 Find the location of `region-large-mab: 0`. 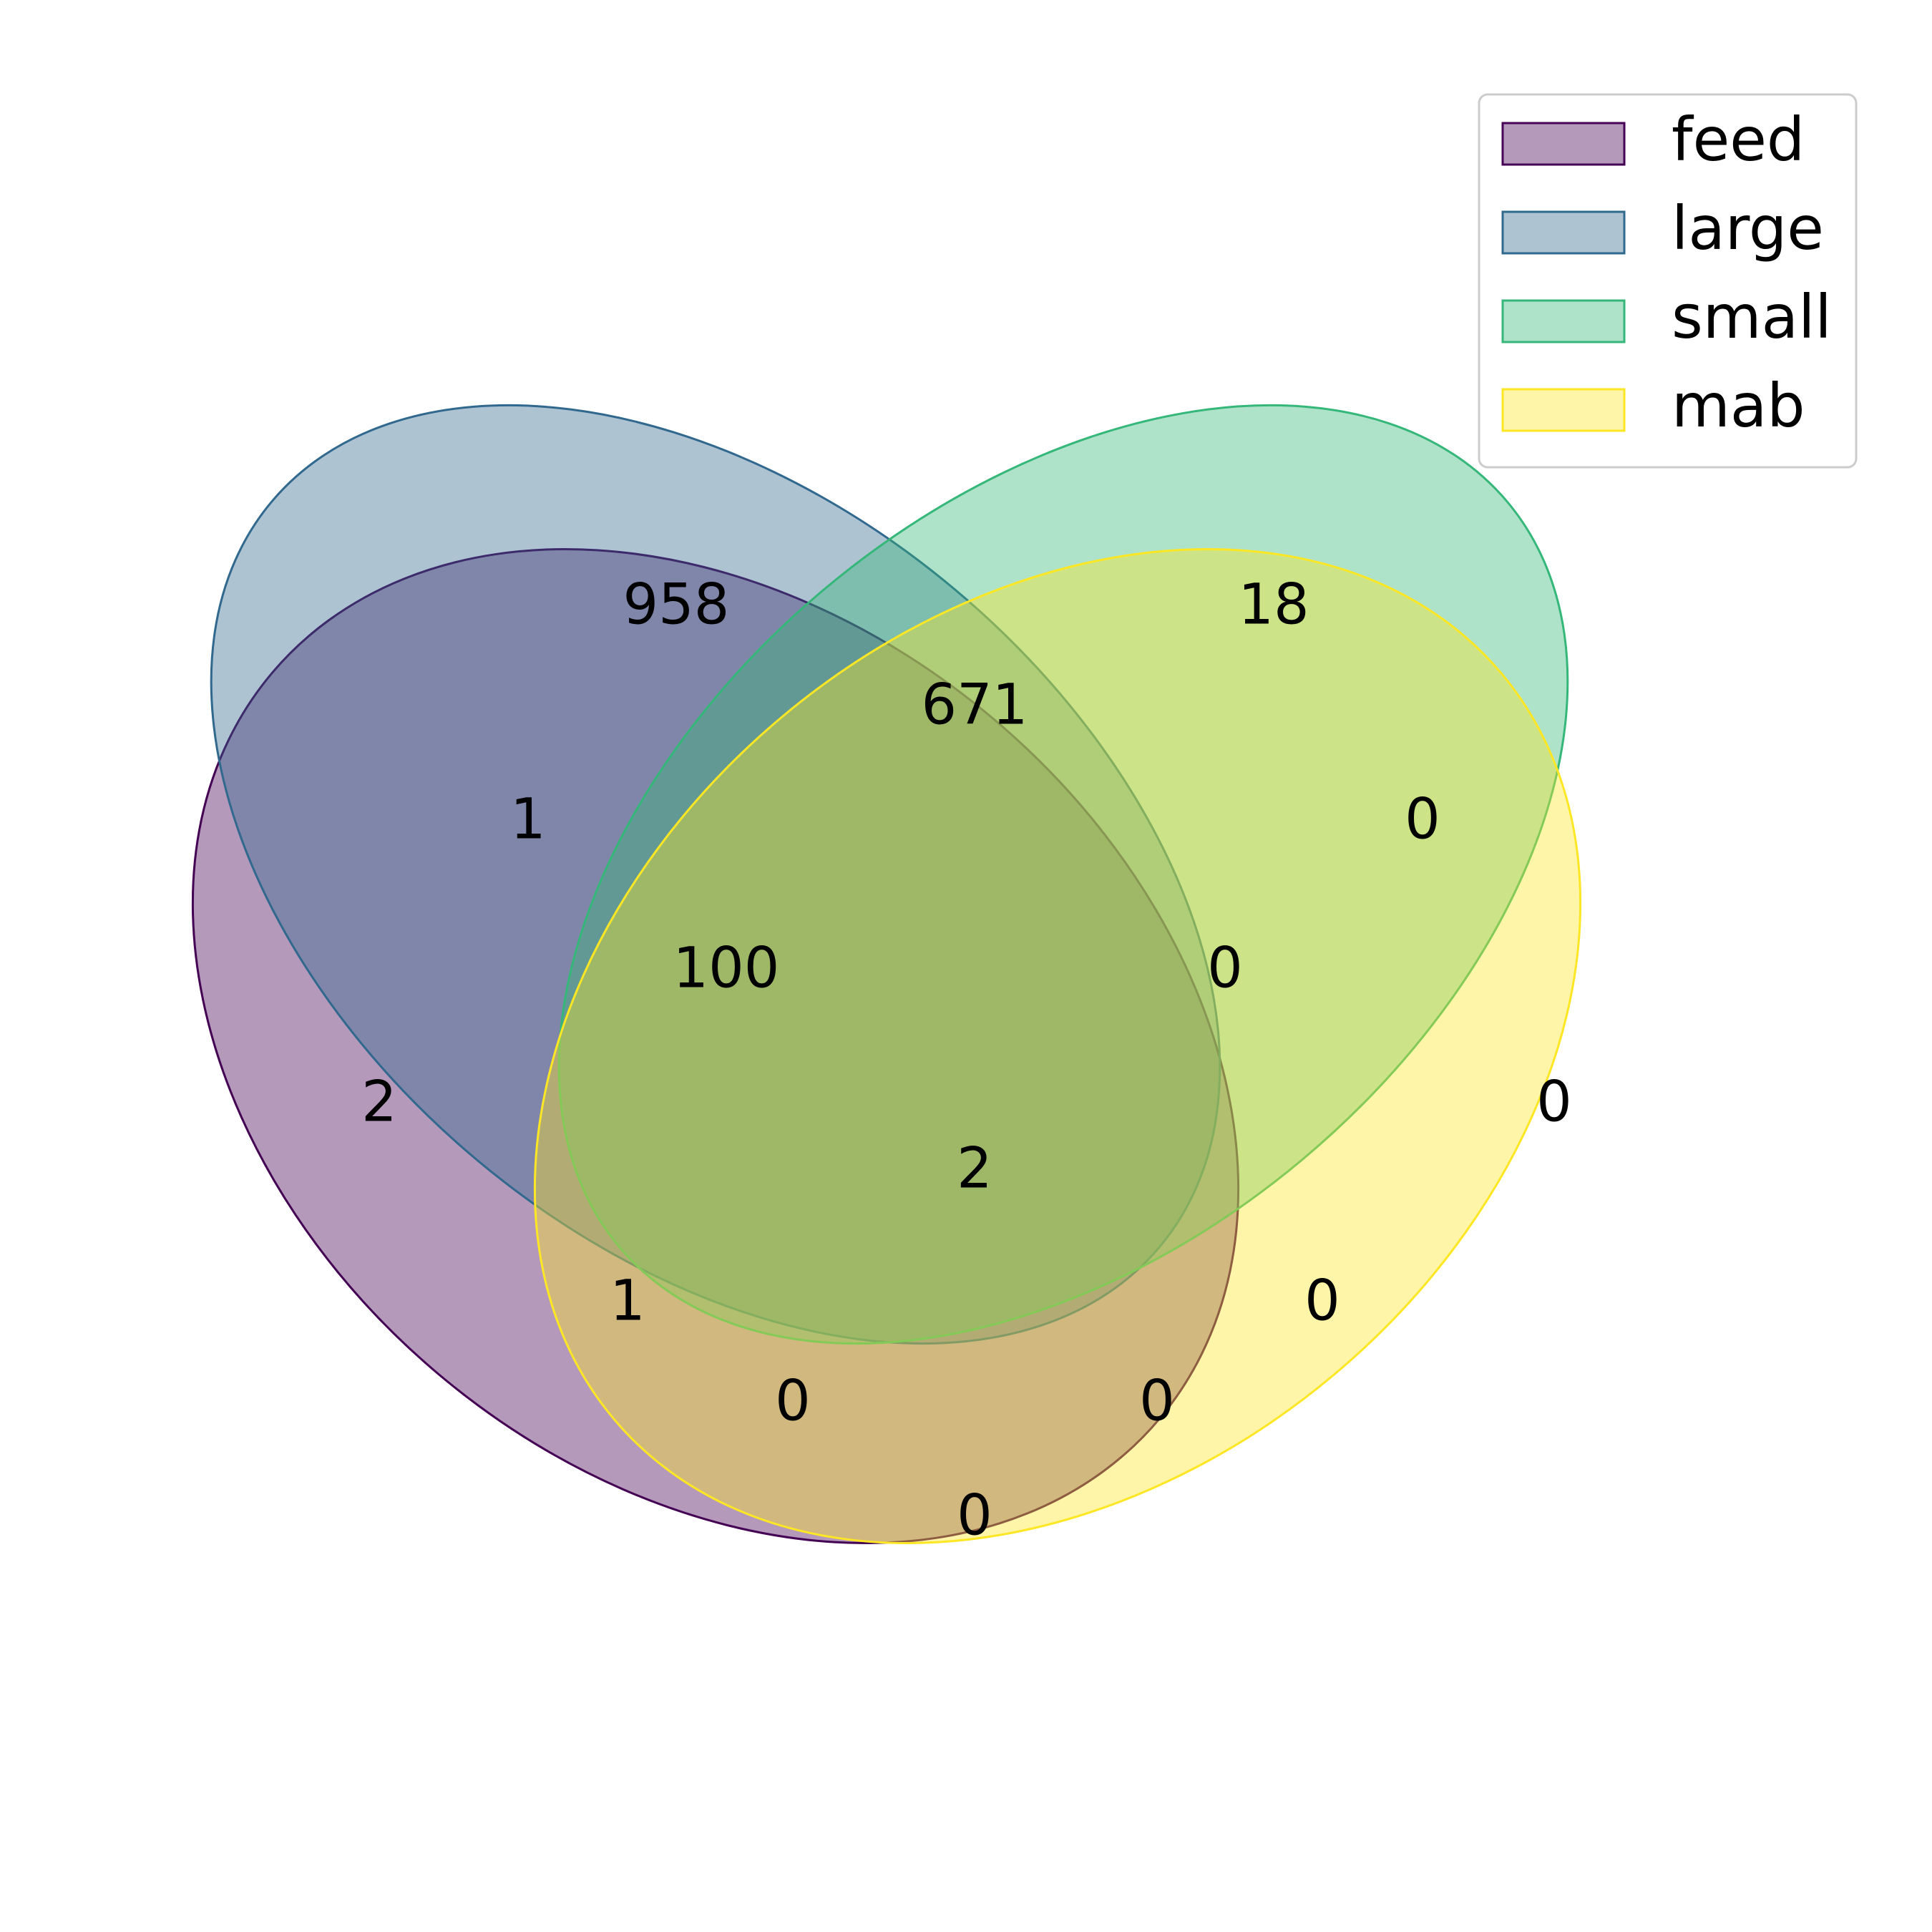

region-large-mab: 0 is located at coordinates (1322, 1301).